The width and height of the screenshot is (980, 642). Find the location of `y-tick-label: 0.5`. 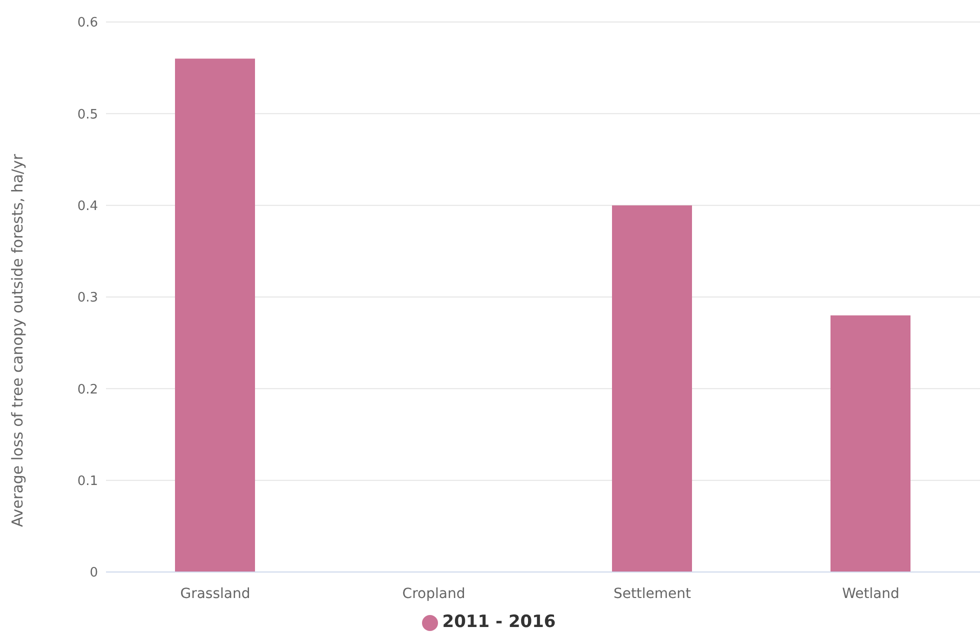

y-tick-label: 0.5 is located at coordinates (87, 114).